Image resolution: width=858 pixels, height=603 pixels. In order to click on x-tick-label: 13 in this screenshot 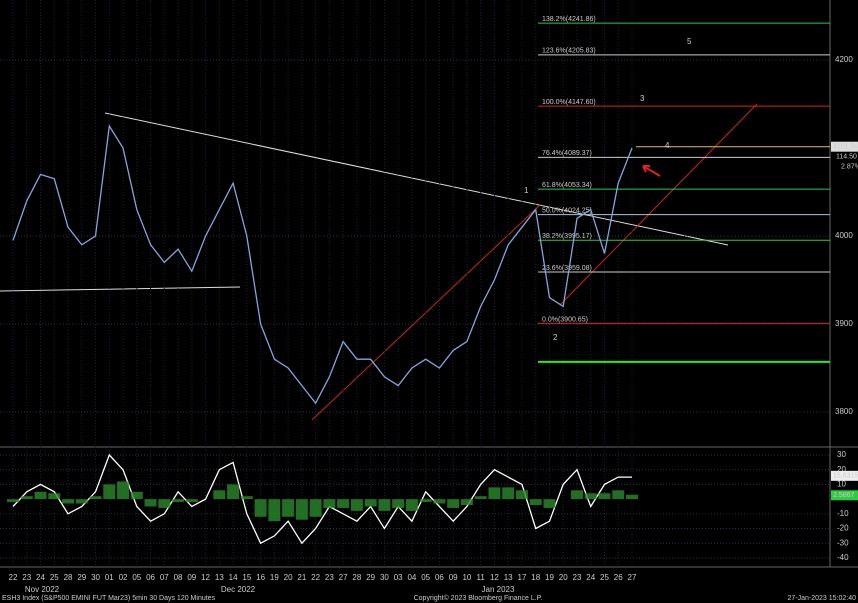, I will do `click(508, 577)`.